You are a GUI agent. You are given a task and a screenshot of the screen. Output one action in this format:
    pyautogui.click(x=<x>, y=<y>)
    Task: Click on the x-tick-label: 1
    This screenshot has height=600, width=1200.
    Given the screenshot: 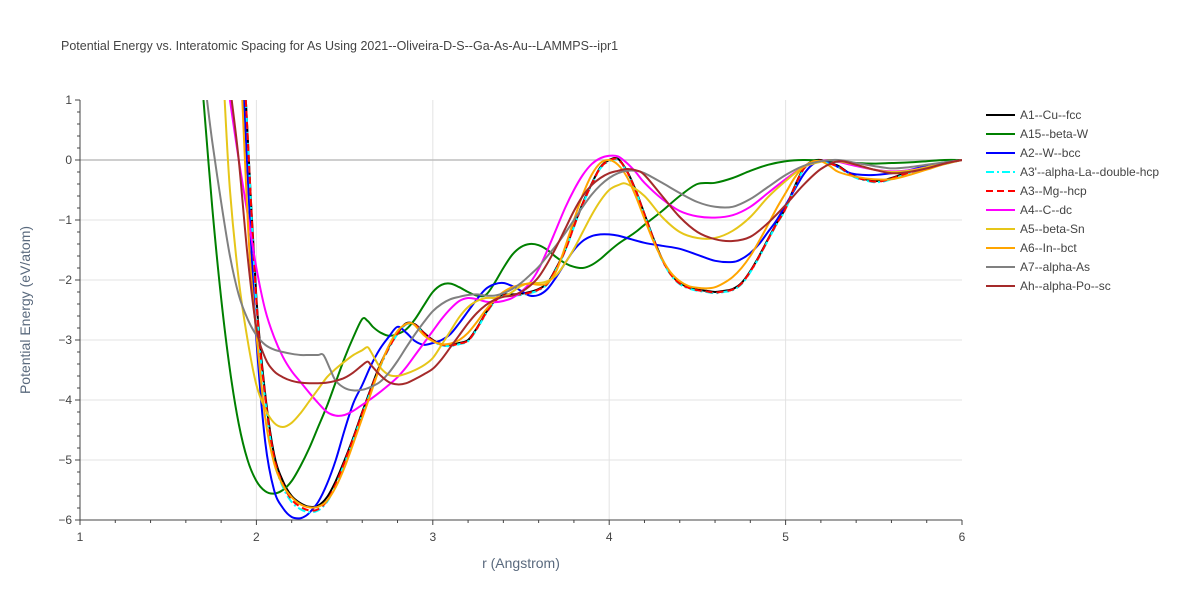 What is the action you would take?
    pyautogui.click(x=80, y=537)
    